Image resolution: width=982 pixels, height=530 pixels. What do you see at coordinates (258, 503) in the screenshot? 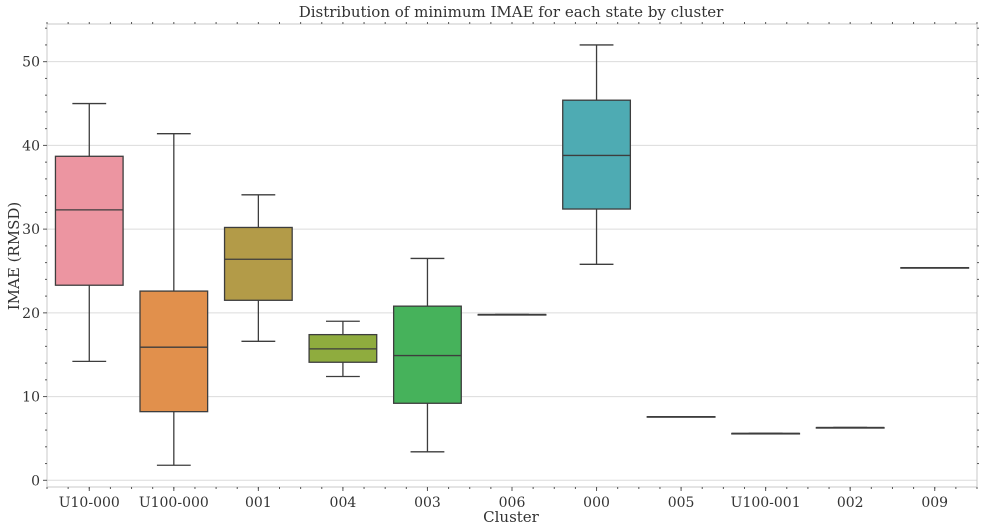
I see `x-tick-label-001: 001` at bounding box center [258, 503].